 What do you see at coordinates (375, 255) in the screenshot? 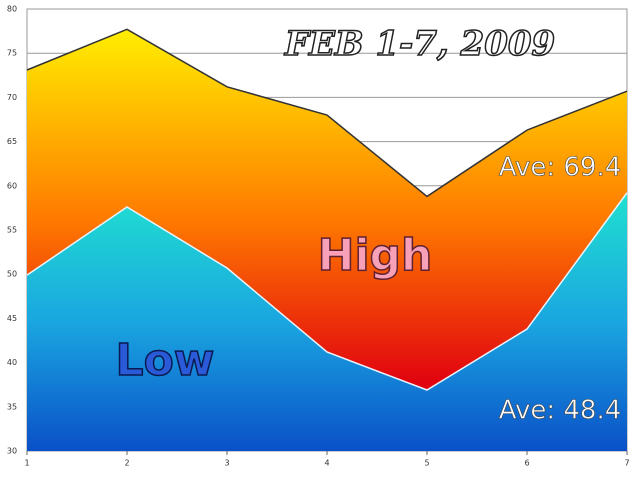
I see `series-label: High` at bounding box center [375, 255].